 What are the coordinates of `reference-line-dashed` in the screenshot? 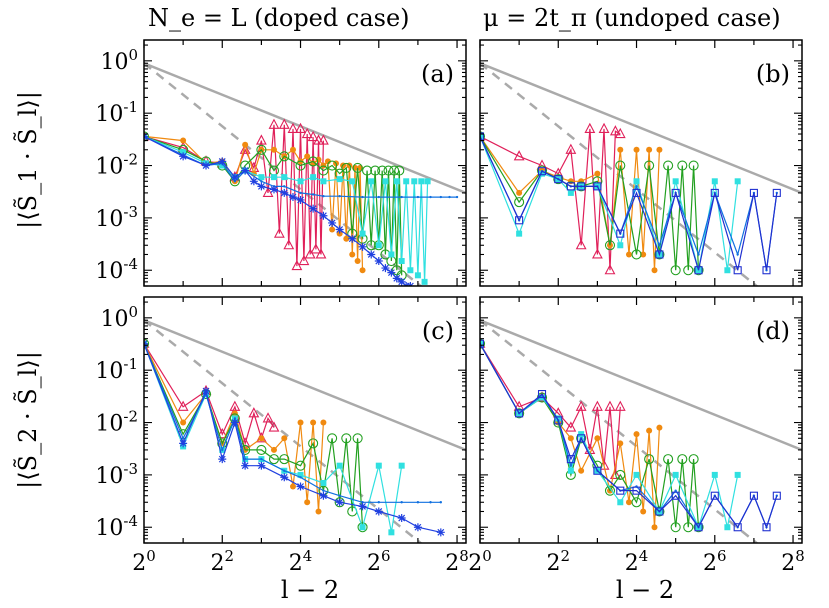 It's located at (619, 431).